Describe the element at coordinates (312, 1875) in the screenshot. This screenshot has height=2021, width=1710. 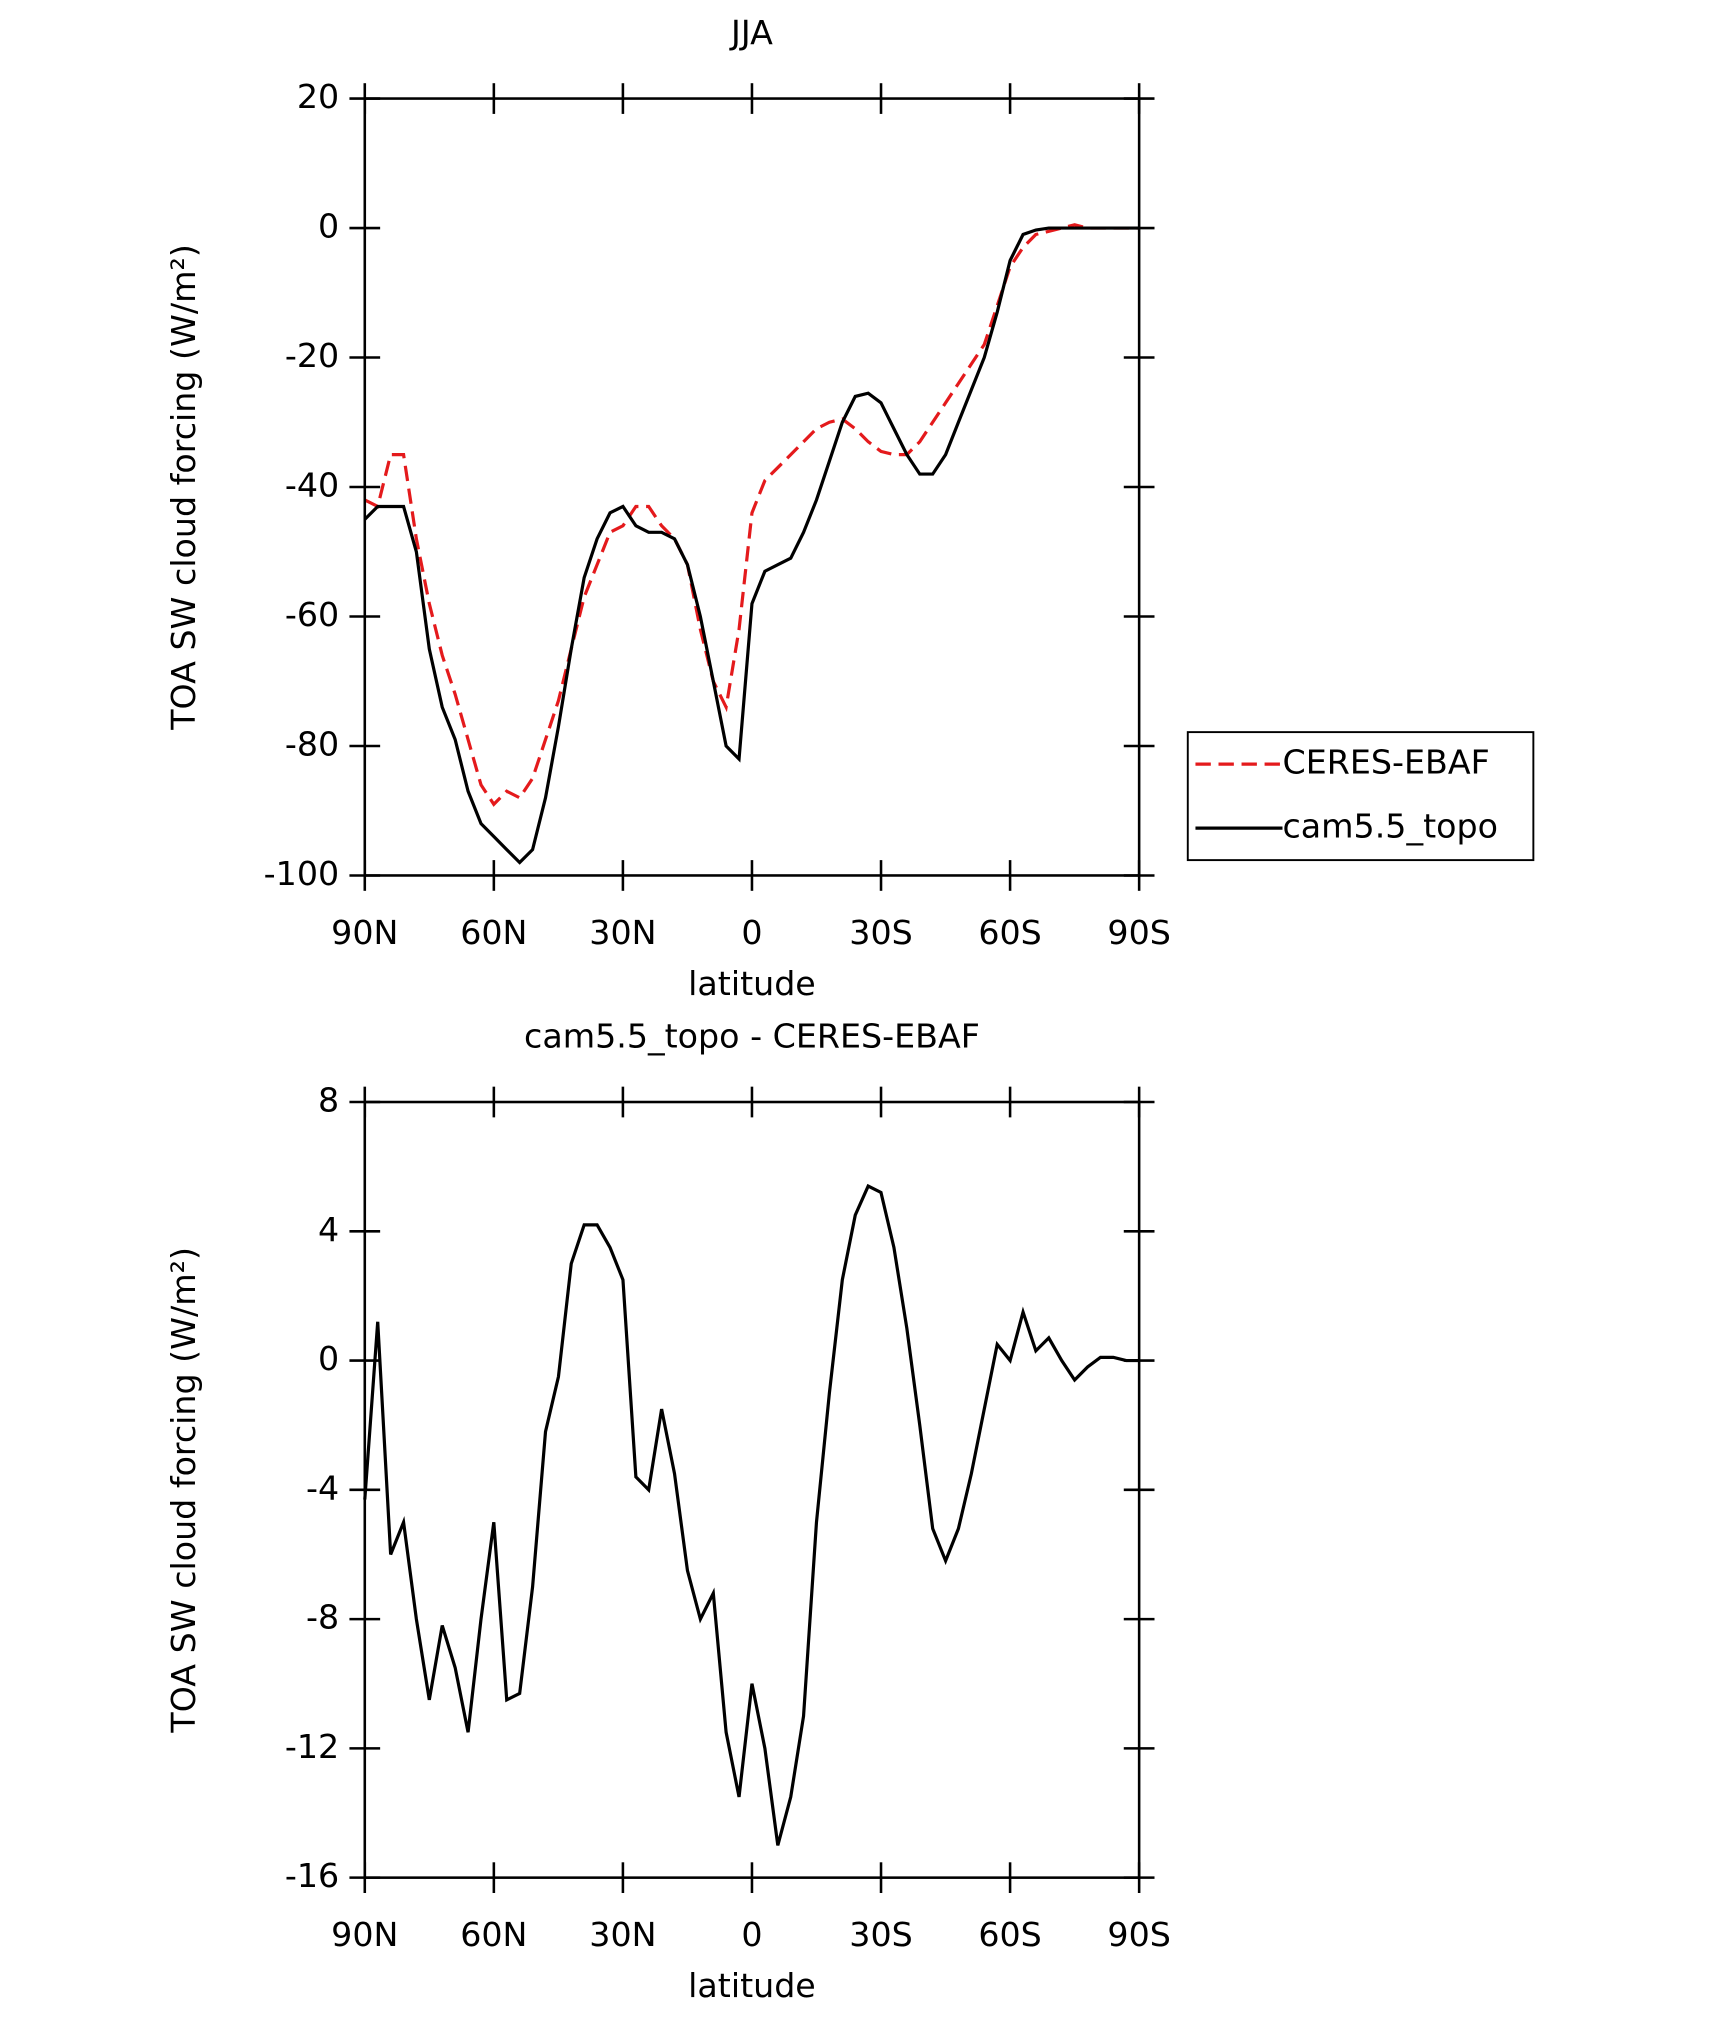
I see `y-tick-label: -16` at that location.